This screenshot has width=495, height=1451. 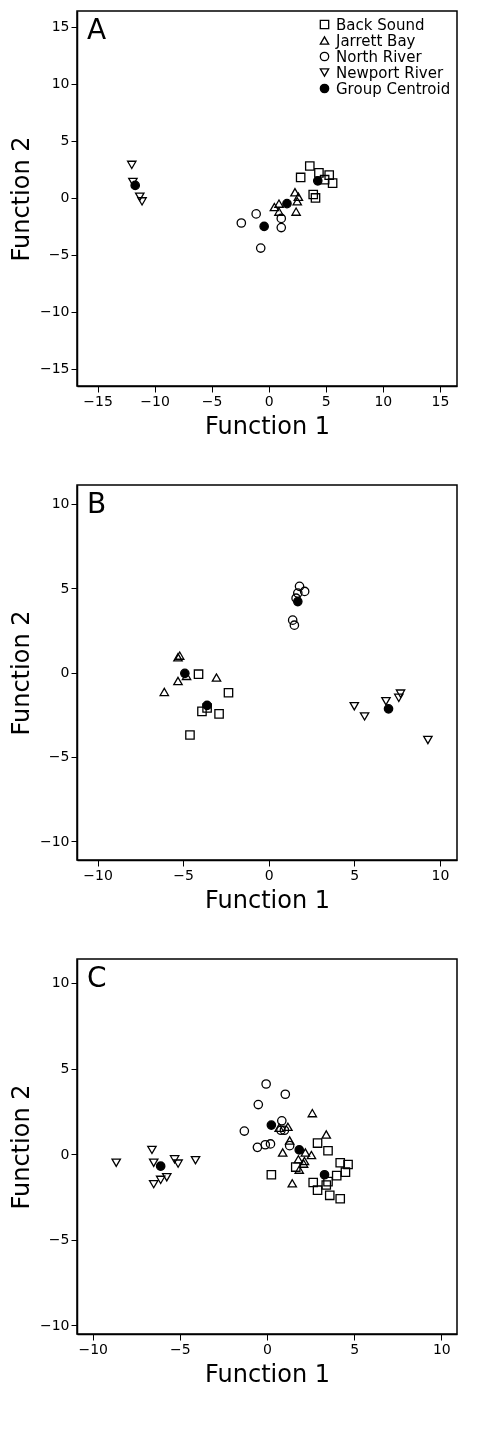 I want to click on legend-label: Back Sound, so click(x=380, y=24).